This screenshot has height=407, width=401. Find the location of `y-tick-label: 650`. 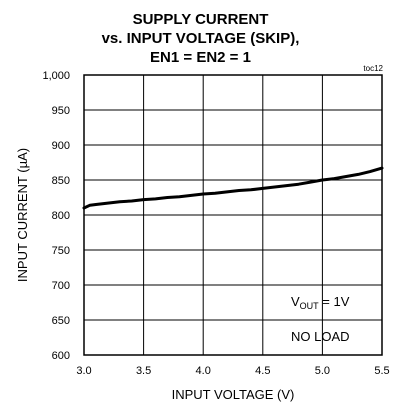

y-tick-label: 650 is located at coordinates (61, 321).